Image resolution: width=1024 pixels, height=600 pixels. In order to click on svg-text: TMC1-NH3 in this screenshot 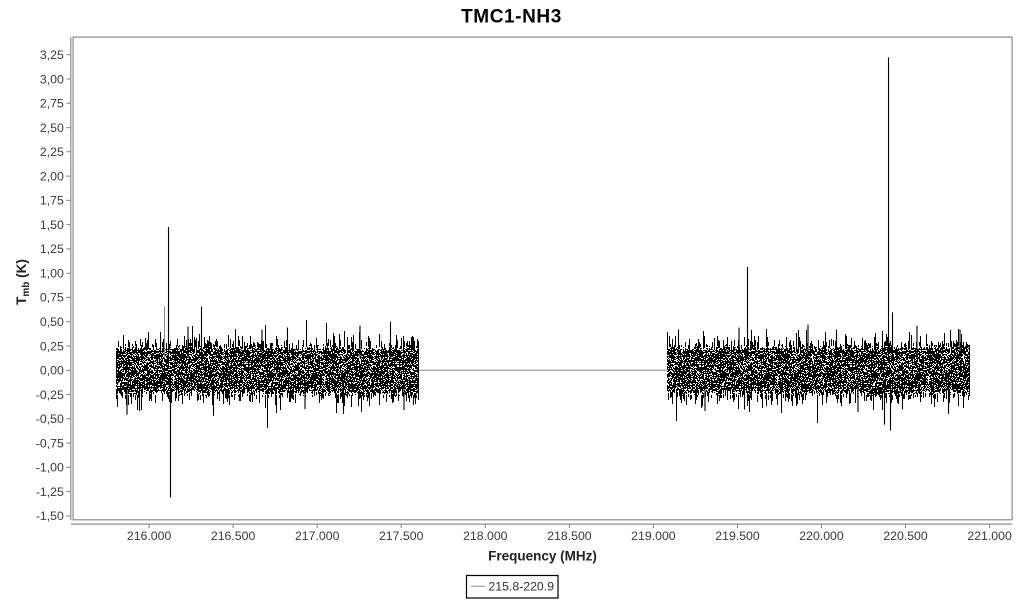, I will do `click(511, 17)`.